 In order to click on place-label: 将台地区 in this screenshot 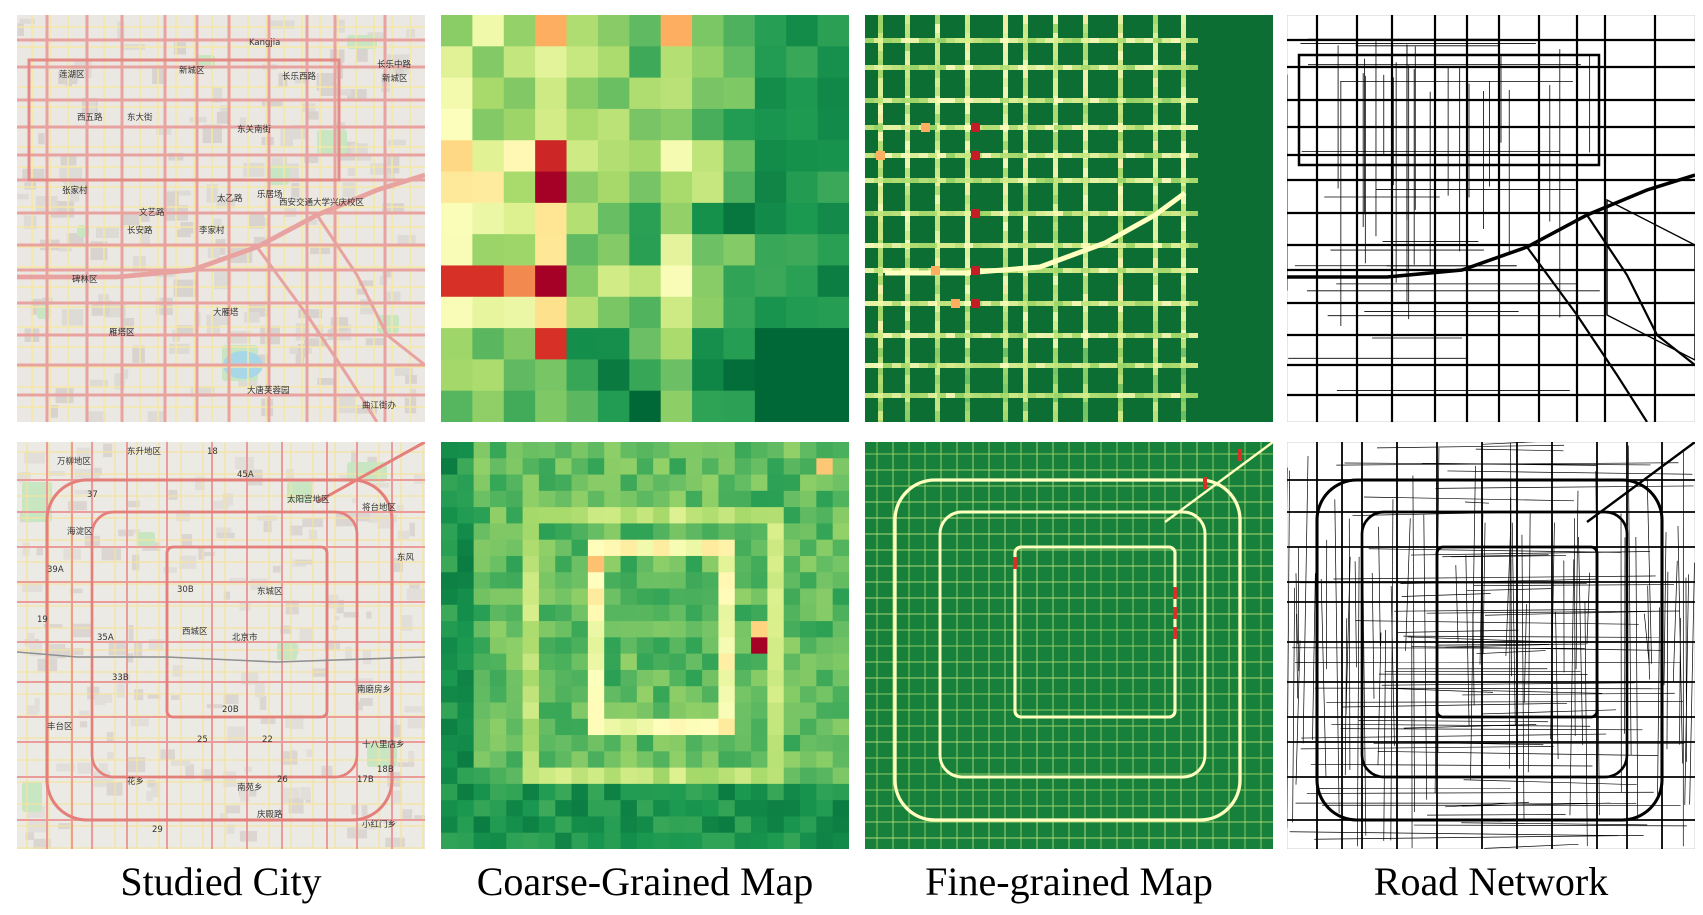, I will do `click(379, 507)`.